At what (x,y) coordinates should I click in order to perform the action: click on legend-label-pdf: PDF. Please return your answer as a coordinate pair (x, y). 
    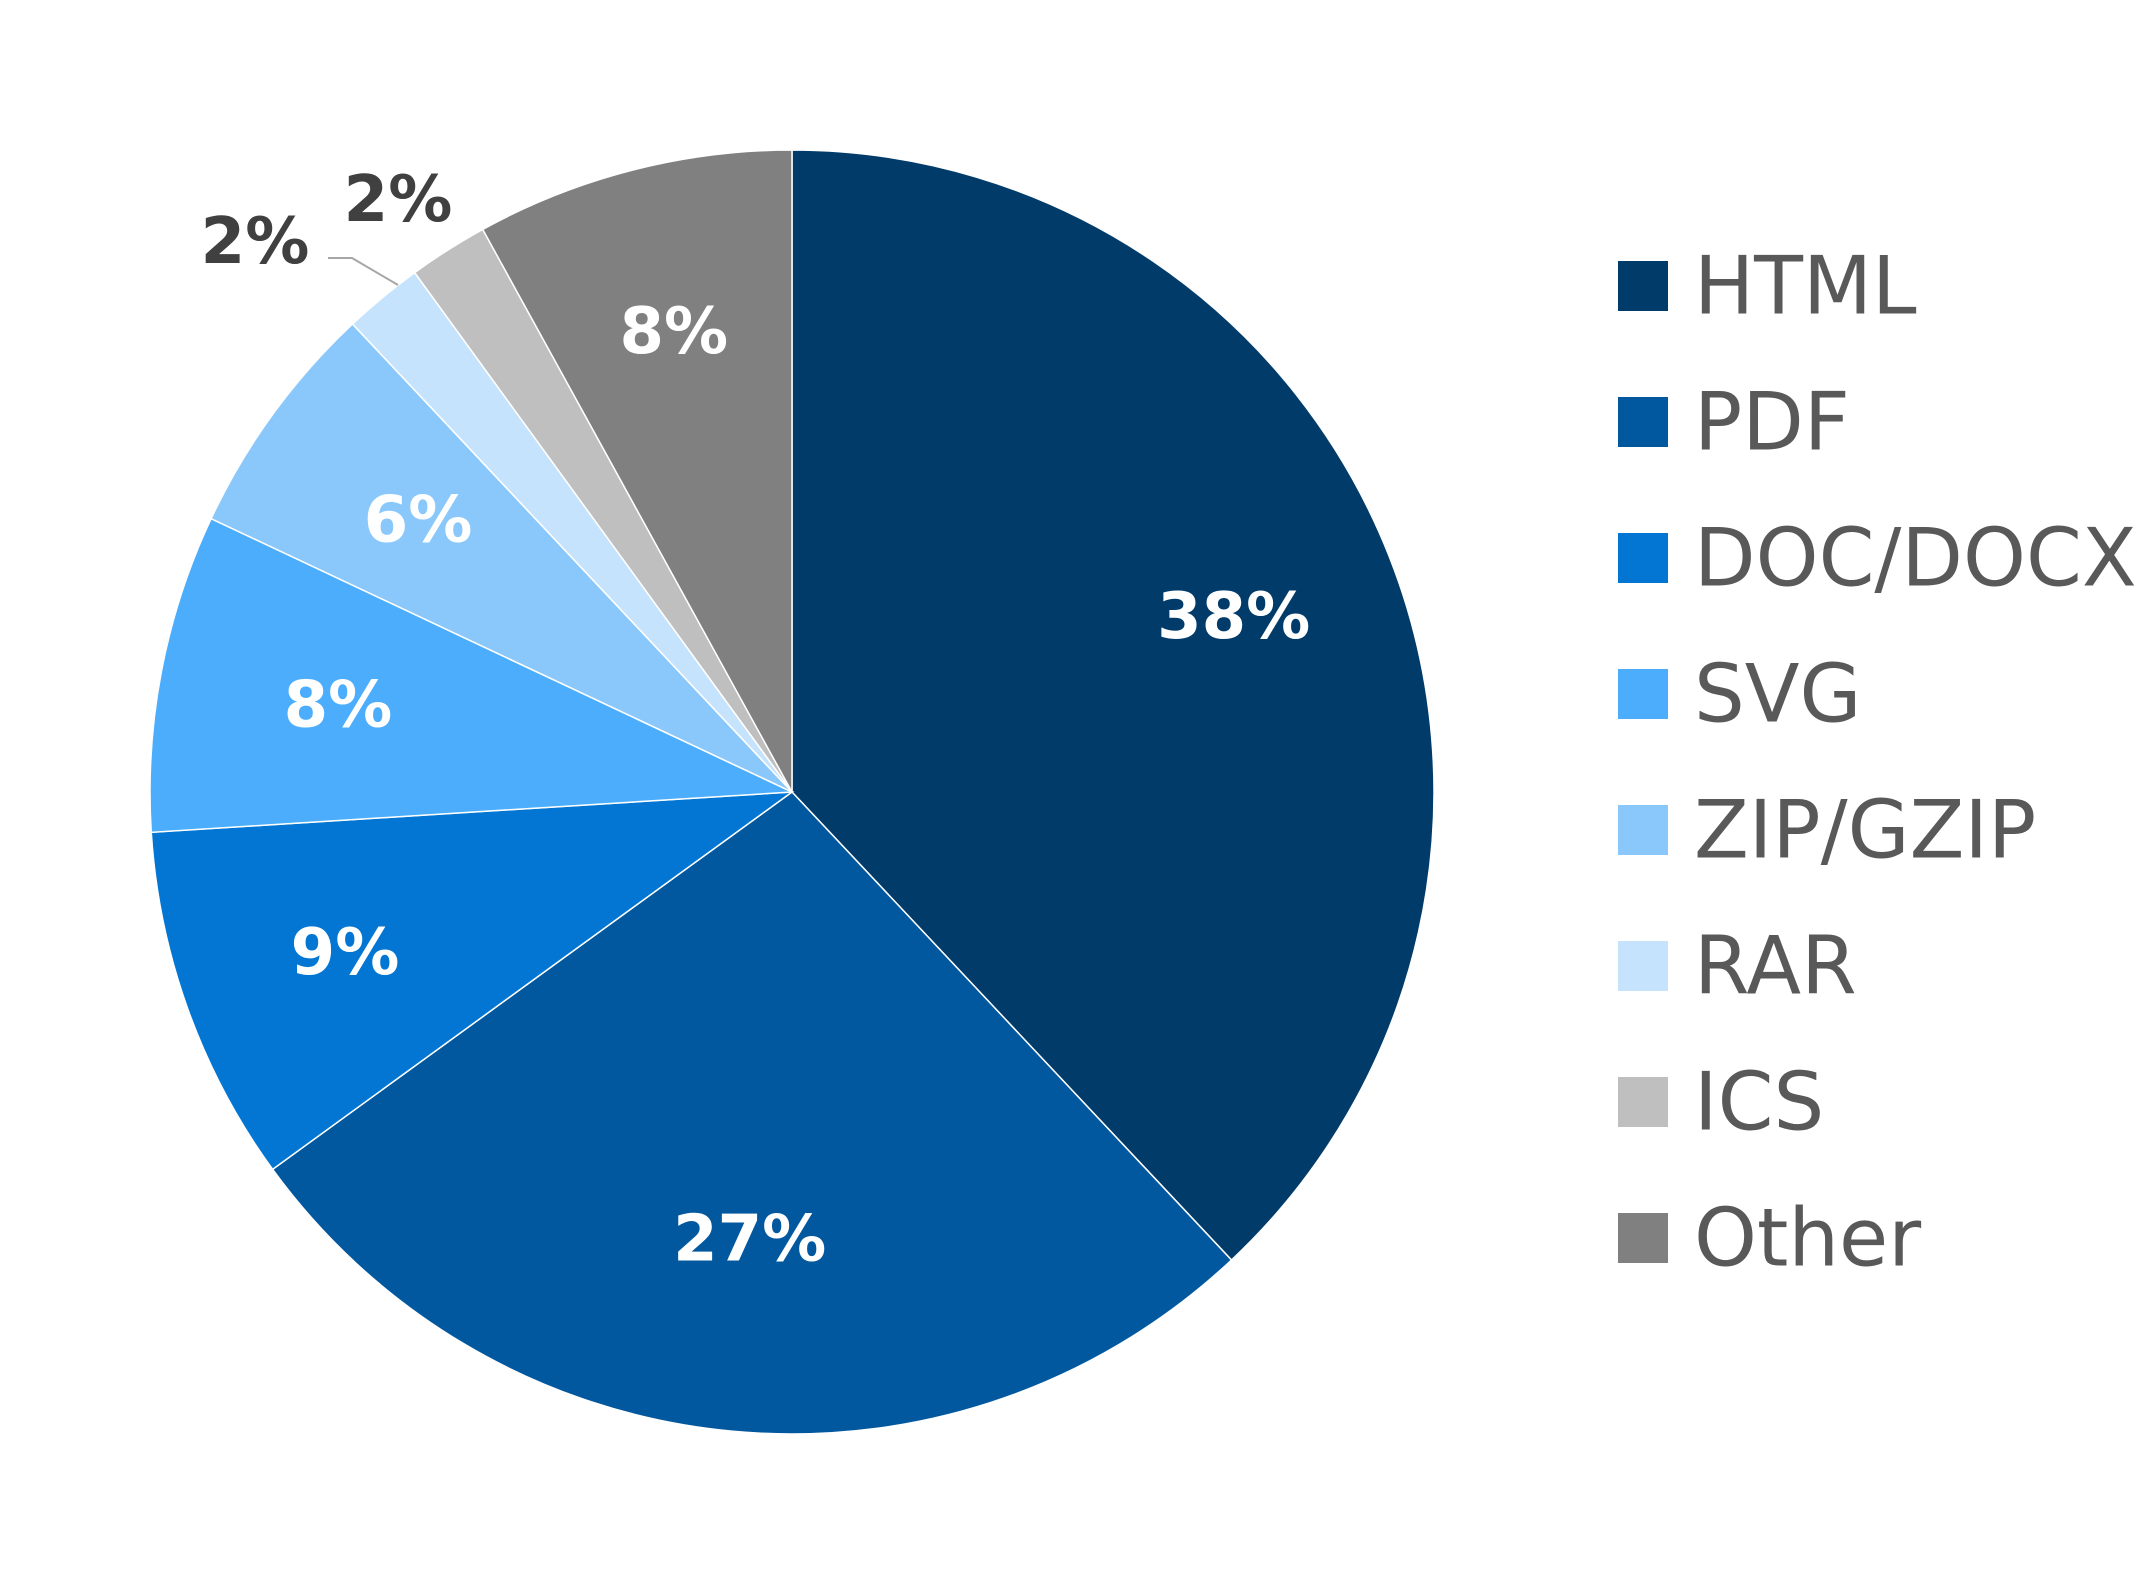
    Looking at the image, I should click on (1772, 422).